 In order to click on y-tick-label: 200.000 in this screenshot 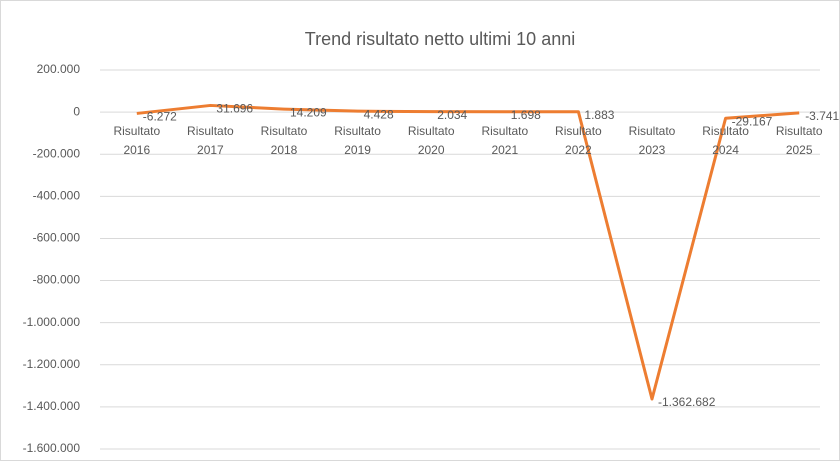, I will do `click(59, 69)`.